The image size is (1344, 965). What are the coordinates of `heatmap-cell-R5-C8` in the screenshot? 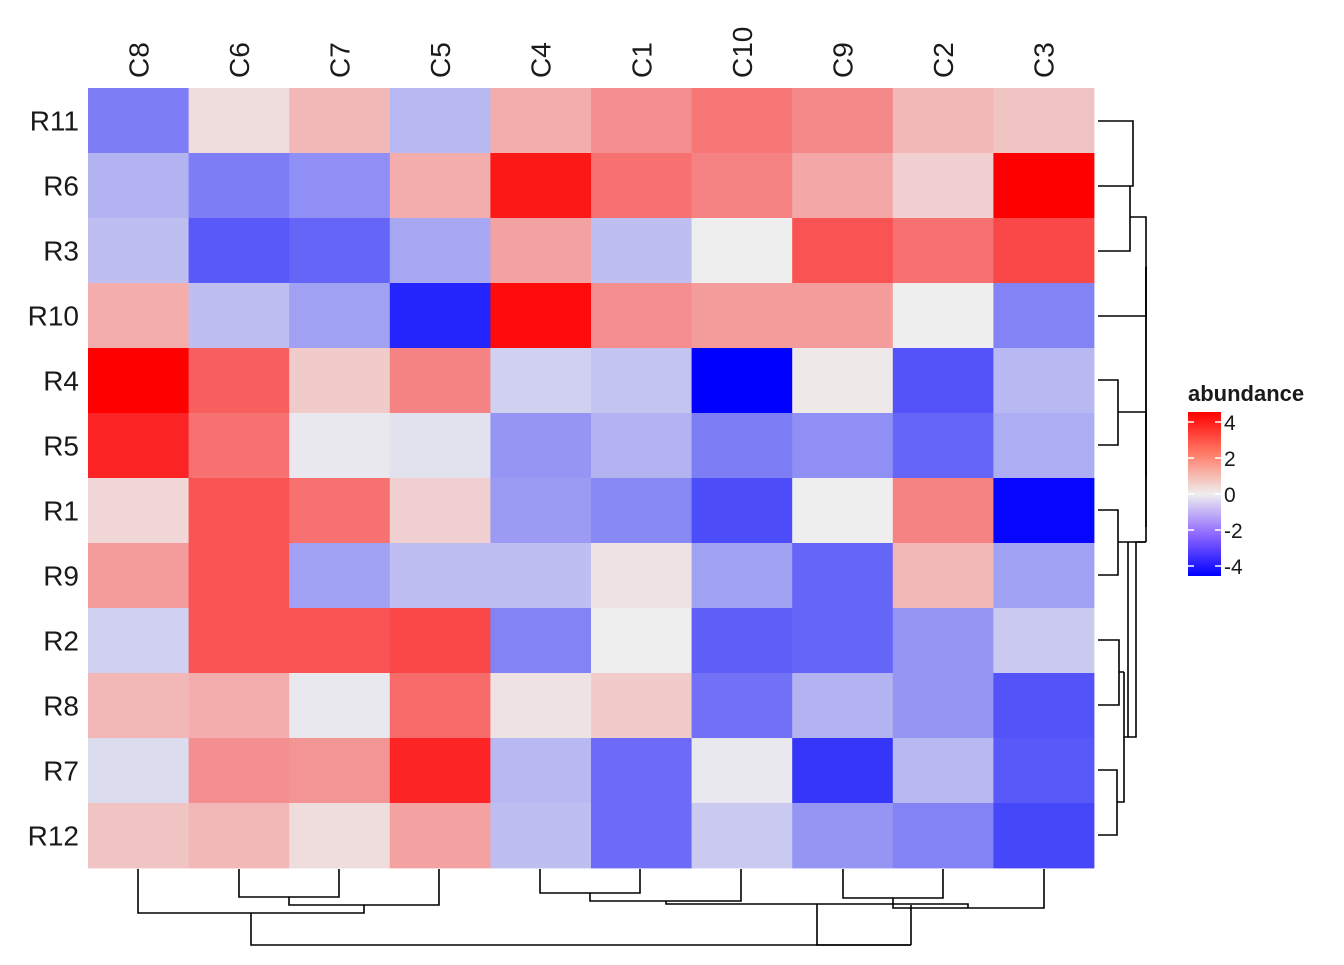 It's located at (138, 446).